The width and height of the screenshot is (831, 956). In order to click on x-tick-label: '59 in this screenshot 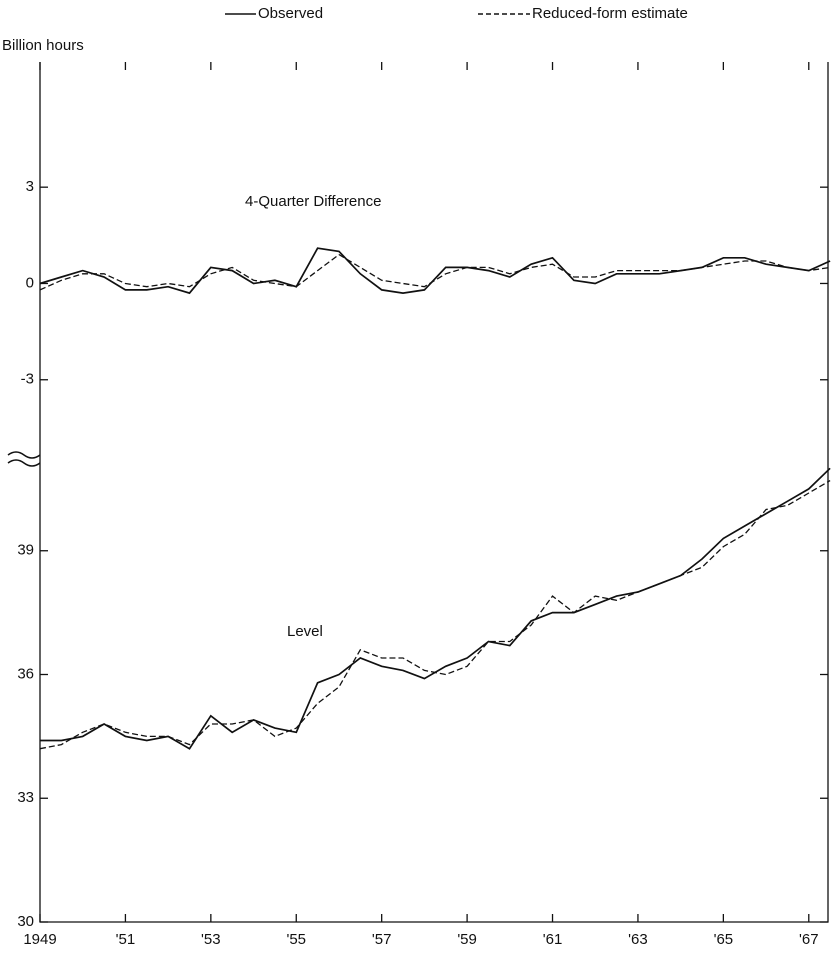, I will do `click(467, 939)`.